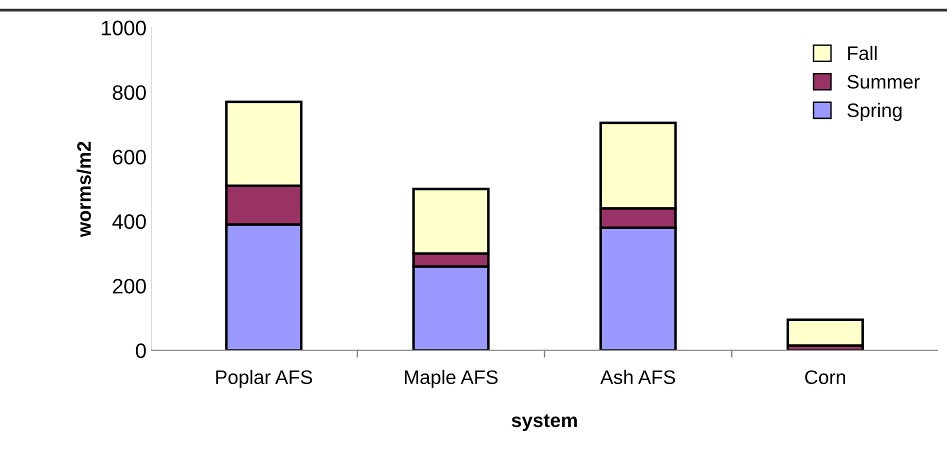 Image resolution: width=947 pixels, height=461 pixels. Describe the element at coordinates (544, 423) in the screenshot. I see `x-axis-title: system` at that location.